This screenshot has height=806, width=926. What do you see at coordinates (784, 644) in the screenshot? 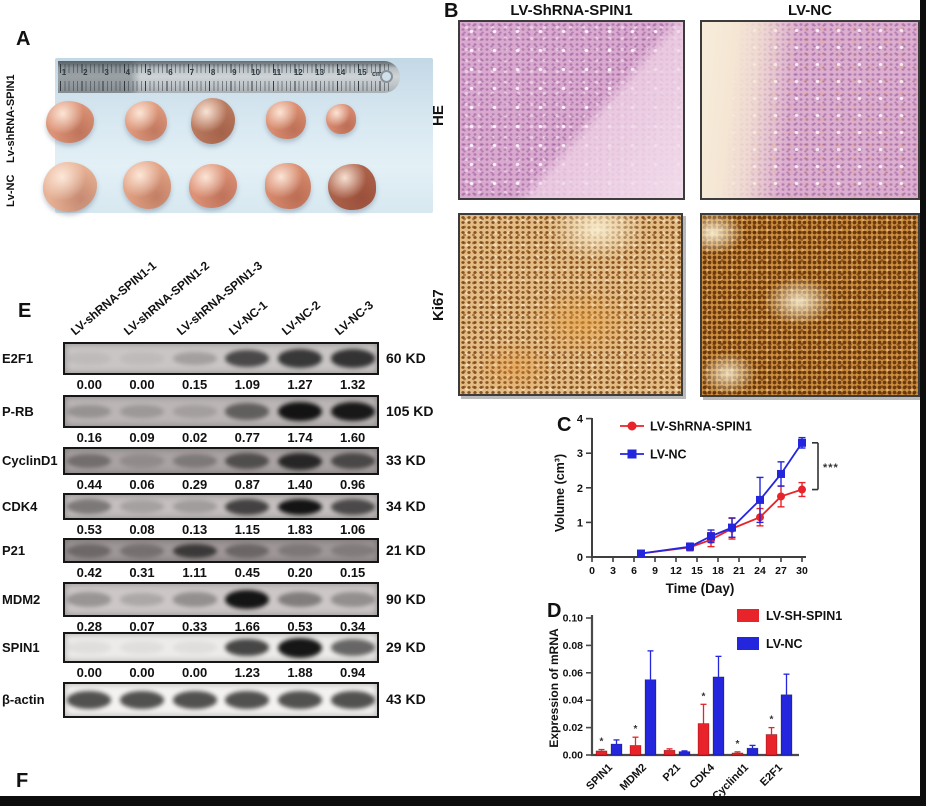
I see `legend-label: LV-NC` at bounding box center [784, 644].